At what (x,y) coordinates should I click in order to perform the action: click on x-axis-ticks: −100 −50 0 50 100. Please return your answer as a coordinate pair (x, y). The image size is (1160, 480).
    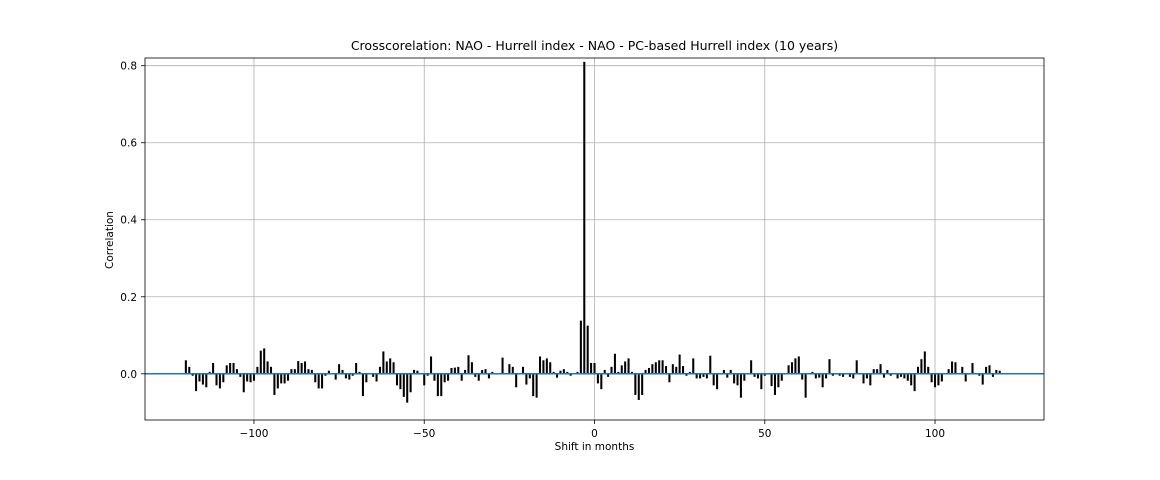
    Looking at the image, I should click on (592, 430).